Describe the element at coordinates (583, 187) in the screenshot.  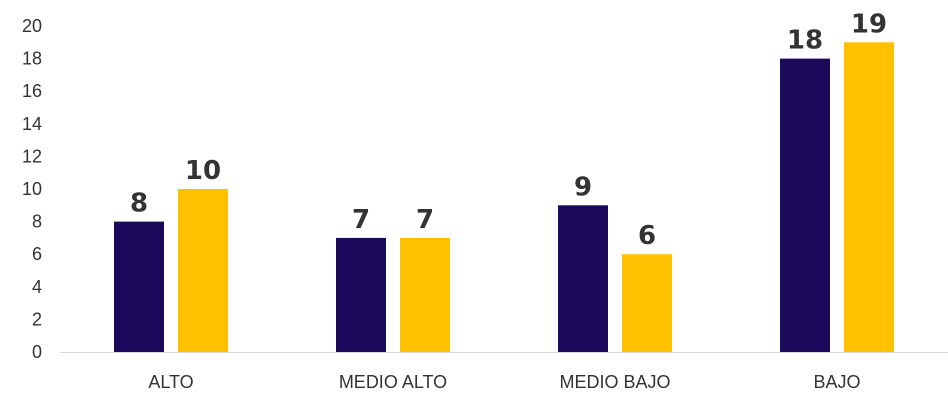
I see `data-label: 9` at that location.